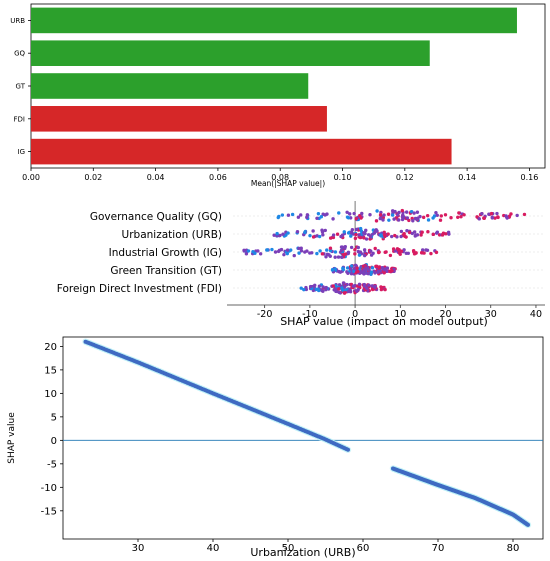 The image size is (550, 561). What do you see at coordinates (445, 314) in the screenshot?
I see `x-tick-label: 20` at bounding box center [445, 314].